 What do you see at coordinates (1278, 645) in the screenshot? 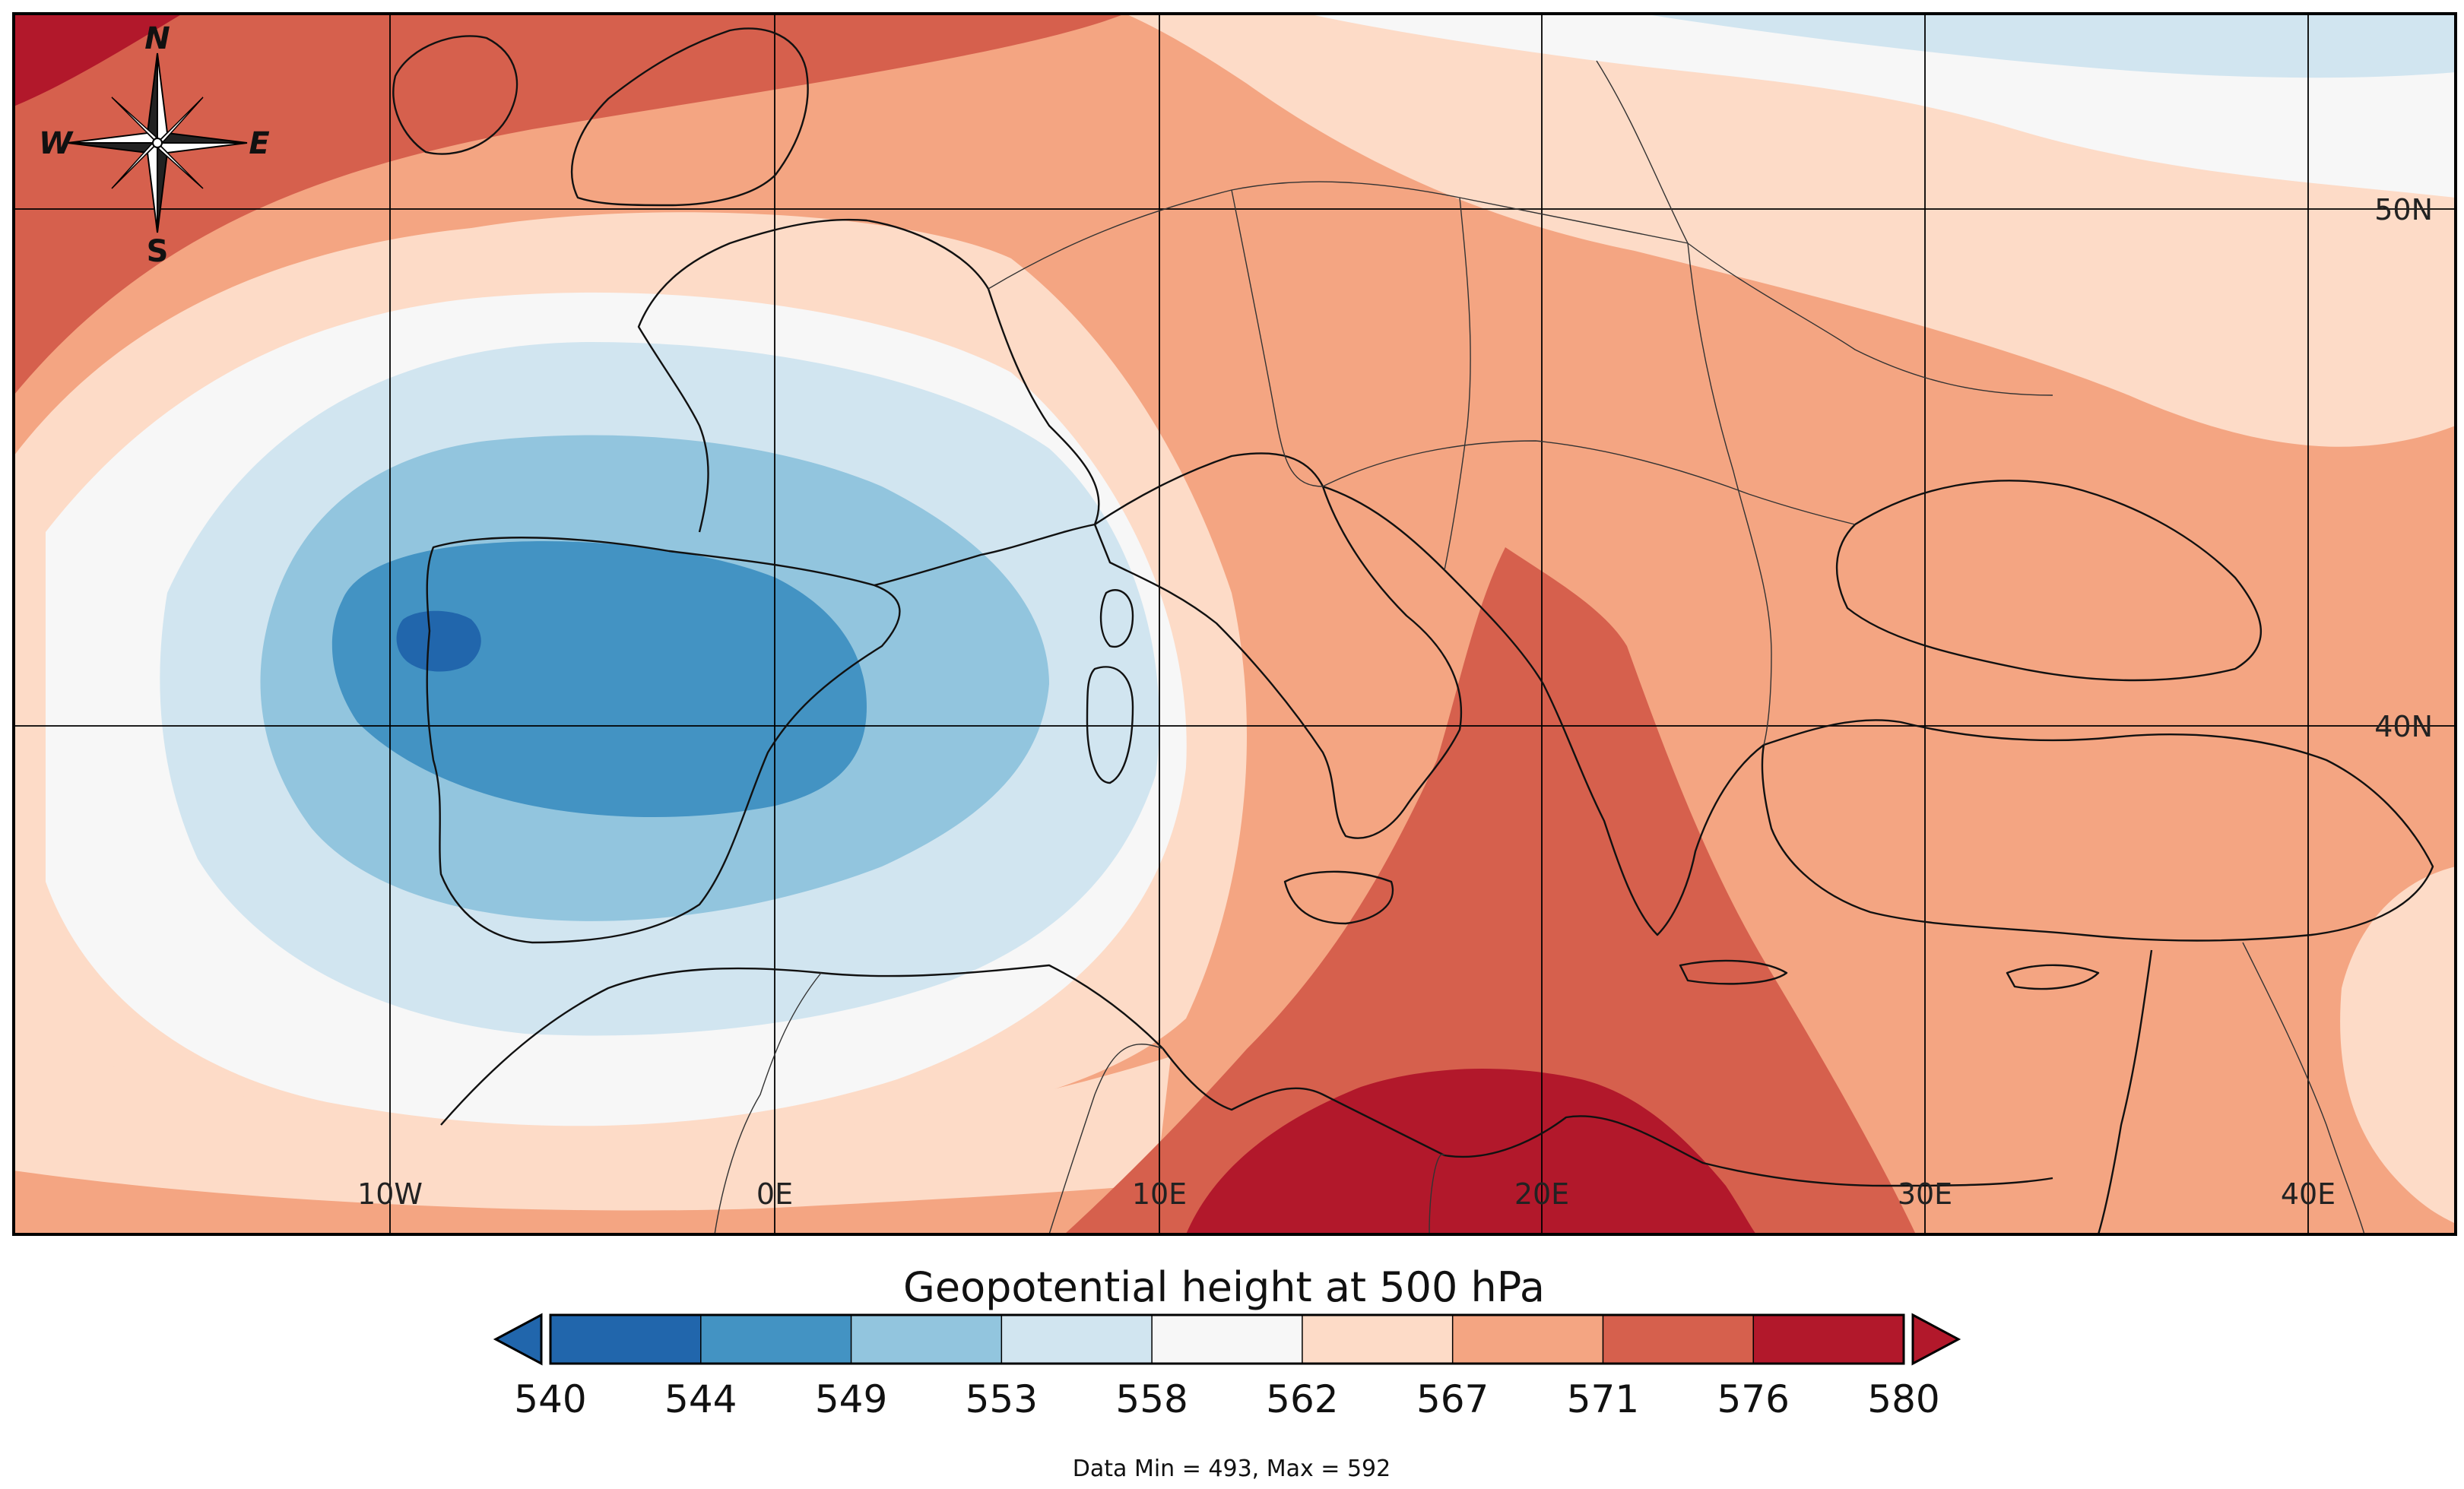
I see `coastline-italy` at bounding box center [1278, 645].